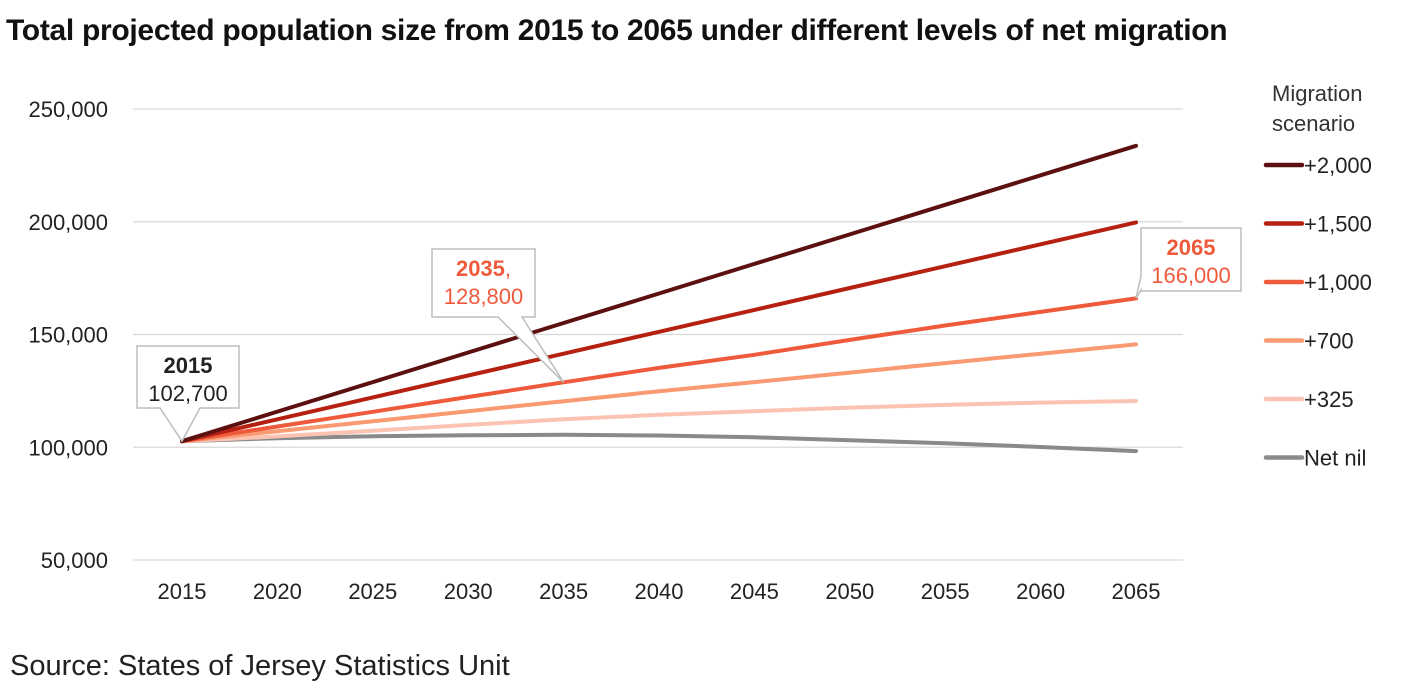 The width and height of the screenshot is (1420, 693). I want to click on annotation-year: 2035,, so click(483, 268).